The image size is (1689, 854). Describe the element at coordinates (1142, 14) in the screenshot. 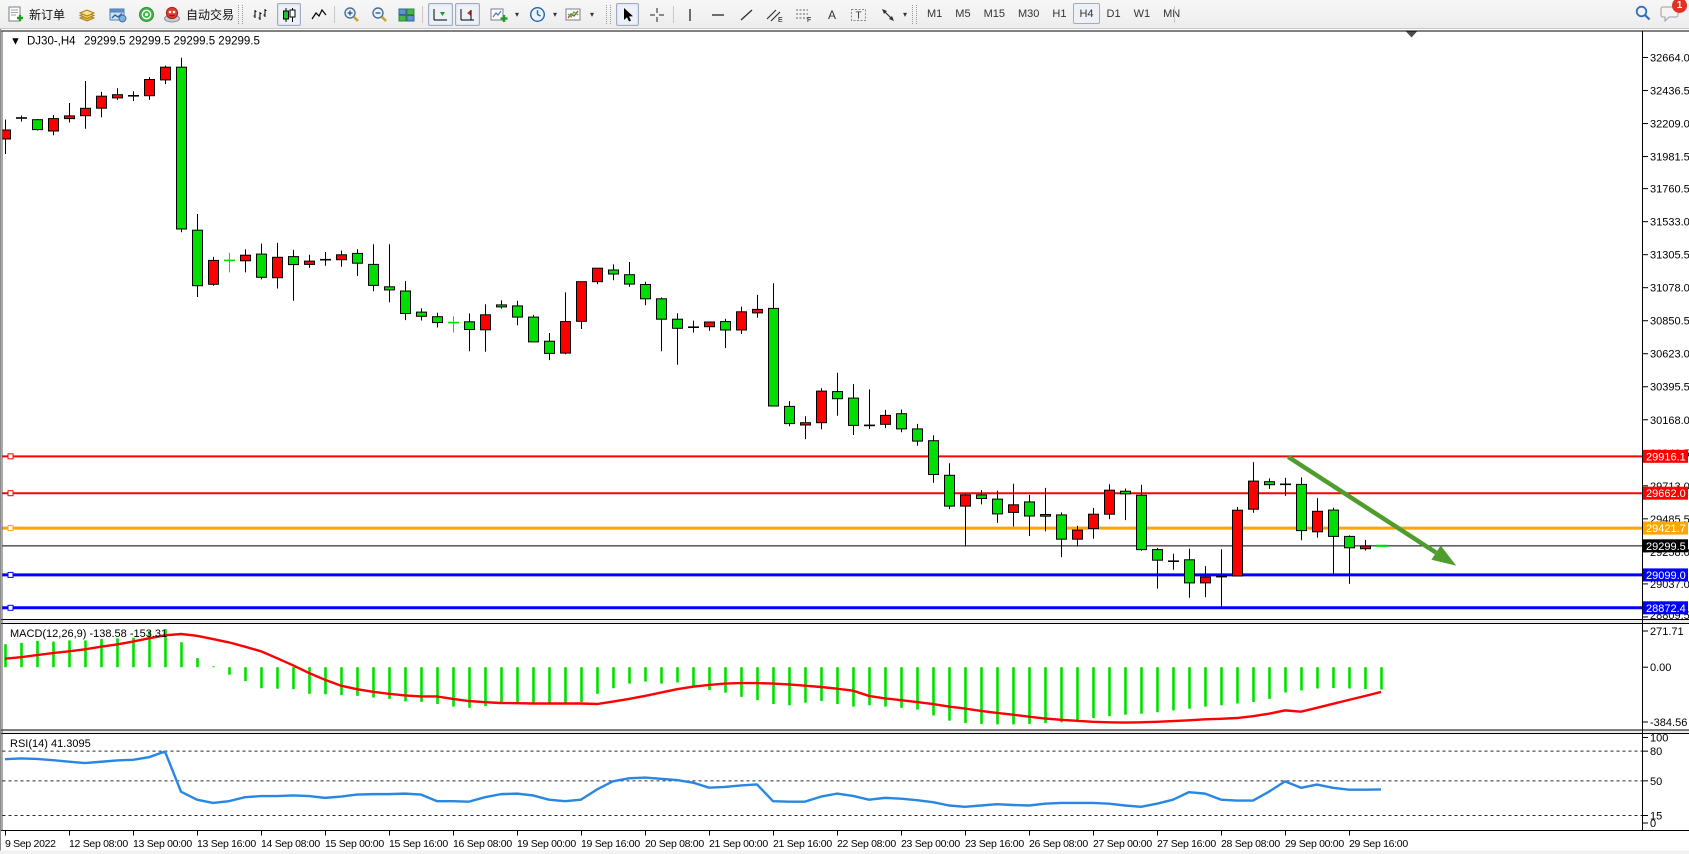

I see `timeframe-button-w1: W1` at that location.